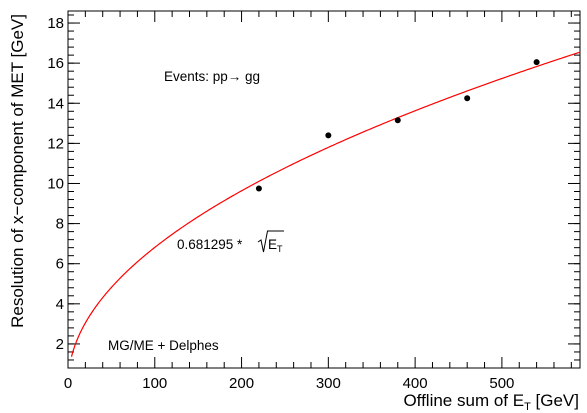  What do you see at coordinates (163, 345) in the screenshot?
I see `generator-label: MG/ME + Delphes` at bounding box center [163, 345].